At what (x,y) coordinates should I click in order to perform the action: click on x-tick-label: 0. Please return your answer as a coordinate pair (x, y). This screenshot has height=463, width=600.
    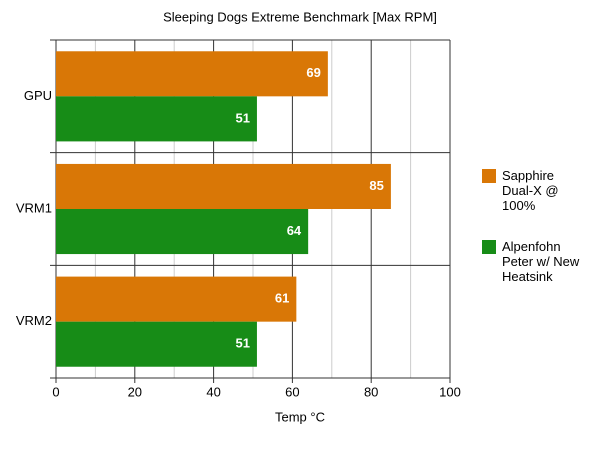
    Looking at the image, I should click on (55, 391).